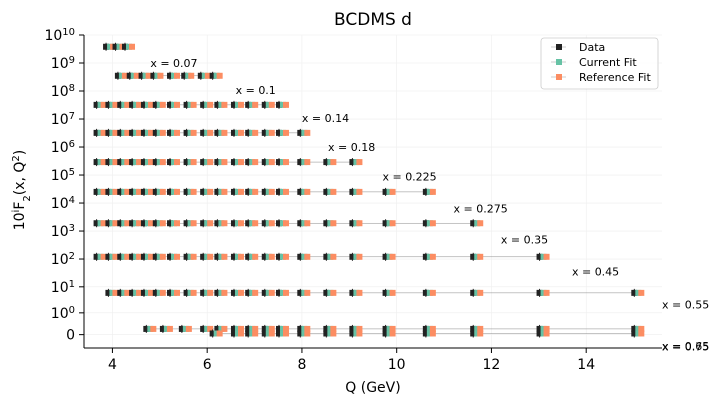 Image resolution: width=718 pixels, height=411 pixels. Describe the element at coordinates (63, 148) in the screenshot. I see `y-tick-label: 106` at that location.